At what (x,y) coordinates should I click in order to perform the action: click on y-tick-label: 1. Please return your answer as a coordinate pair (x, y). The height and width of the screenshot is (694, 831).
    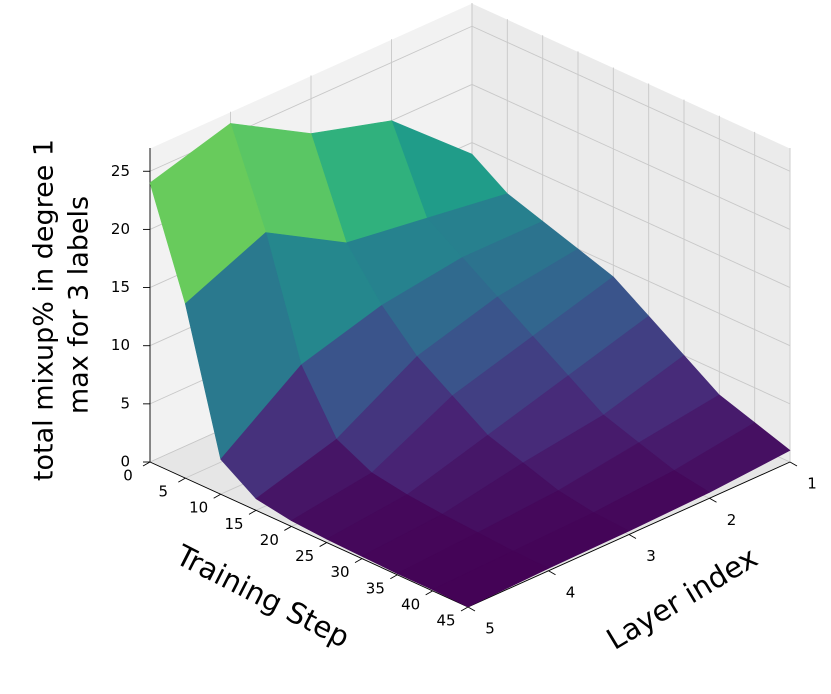
    Looking at the image, I should click on (812, 484).